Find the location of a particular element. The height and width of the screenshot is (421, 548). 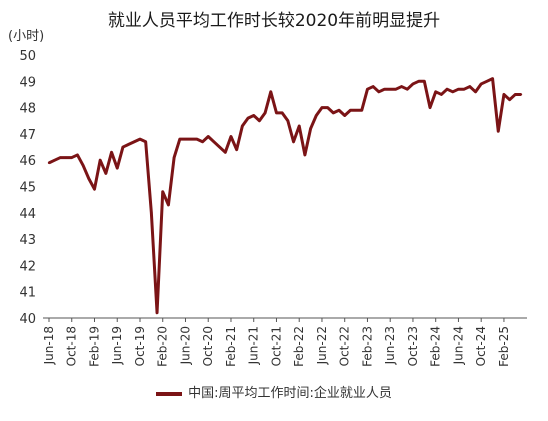

x-tick-label: Jun-19 is located at coordinates (117, 345).